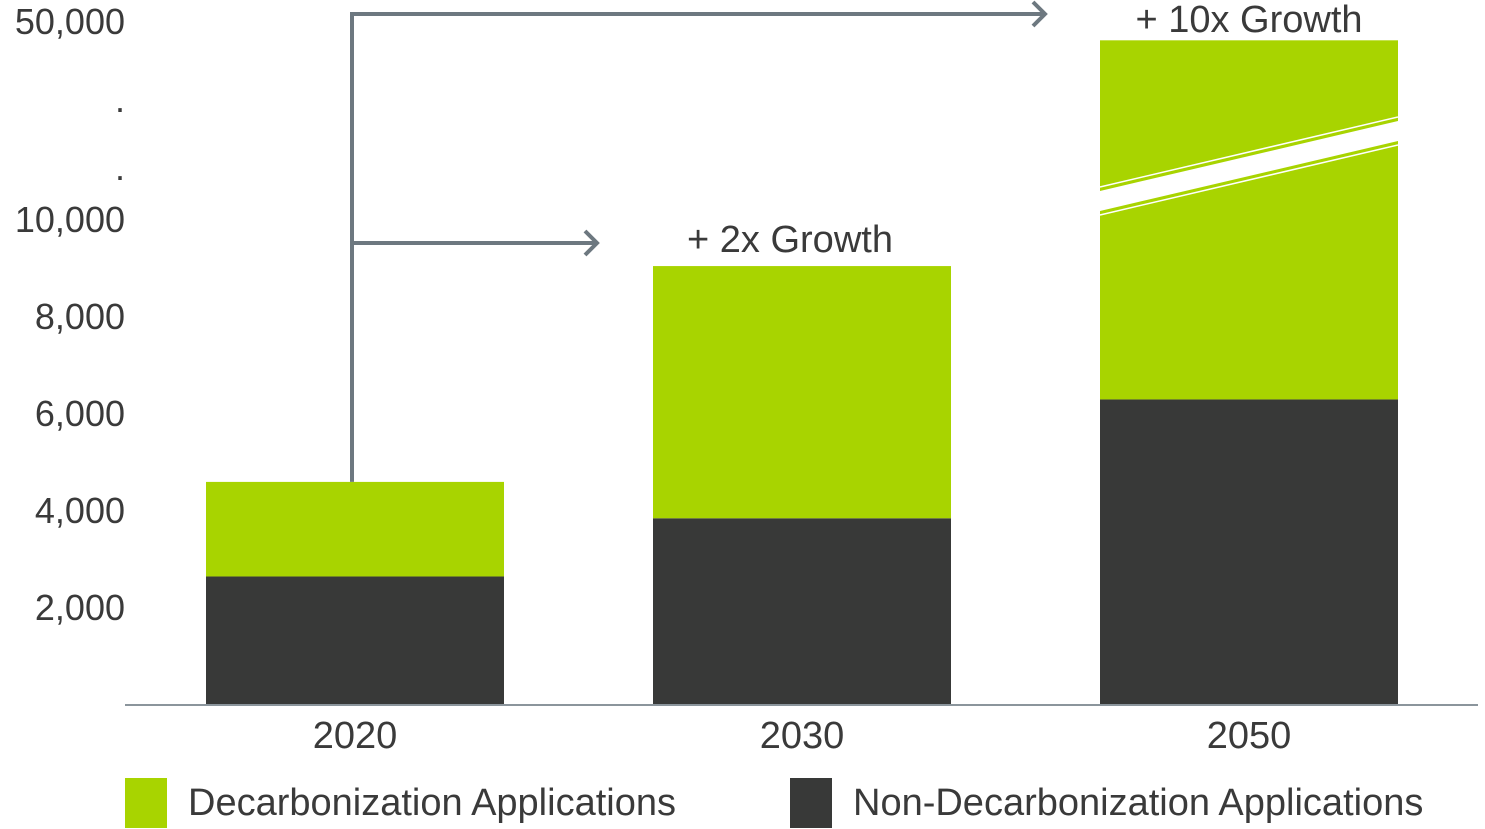  What do you see at coordinates (80, 316) in the screenshot?
I see `y-tick-label: 8,000` at bounding box center [80, 316].